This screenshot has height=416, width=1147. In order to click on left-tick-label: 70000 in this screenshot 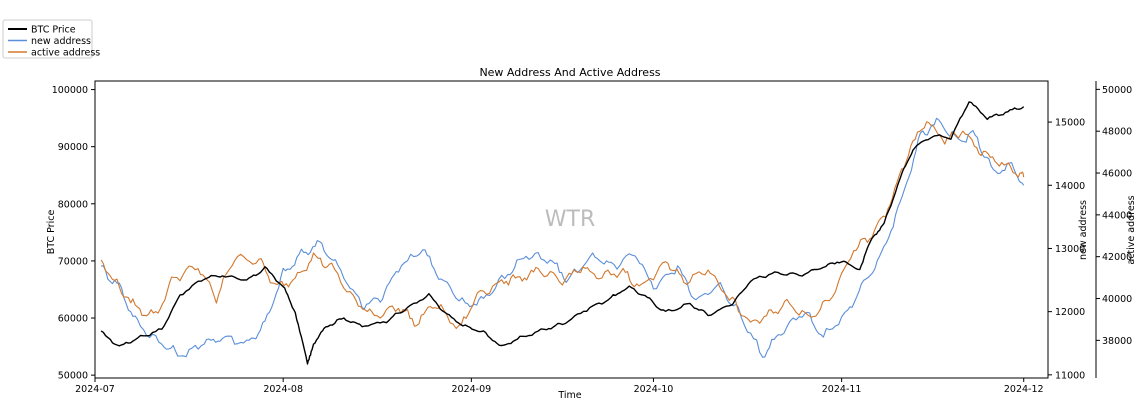, I will do `click(73, 261)`.